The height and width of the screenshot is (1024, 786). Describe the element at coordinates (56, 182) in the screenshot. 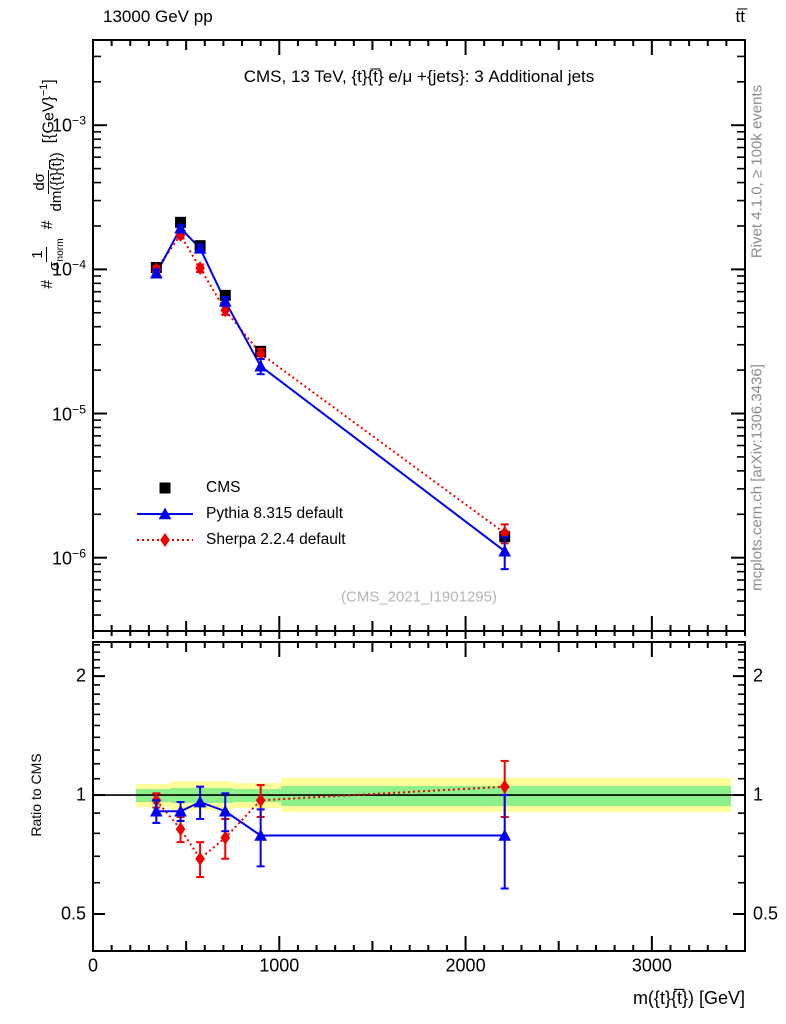

I see `y-label-dsigma-den: dm({t}{t̅})` at that location.